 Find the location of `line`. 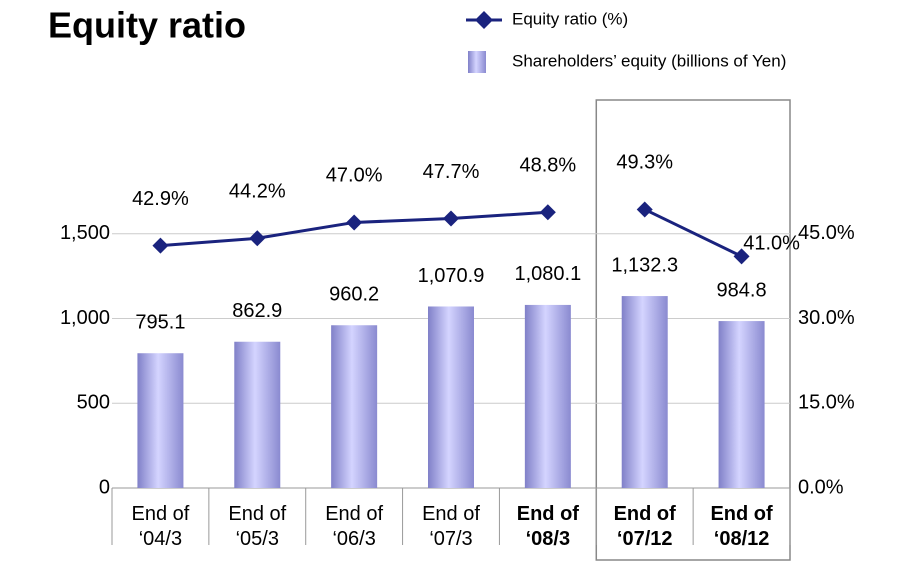

line is located at coordinates (693, 233).